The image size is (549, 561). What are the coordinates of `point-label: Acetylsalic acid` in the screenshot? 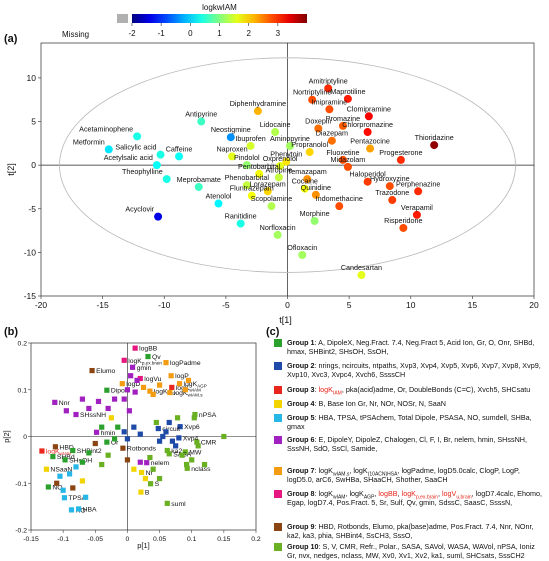 It's located at (128, 157).